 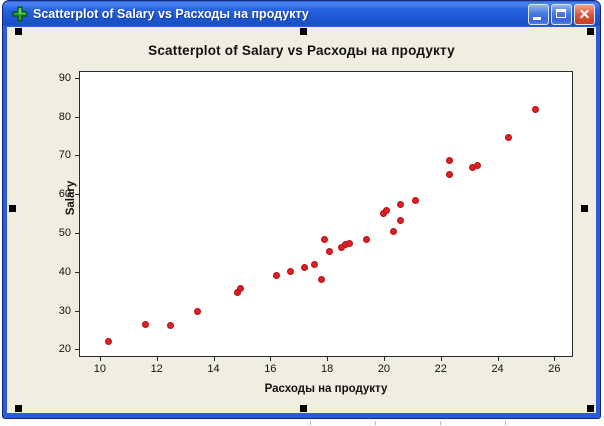 What do you see at coordinates (64, 233) in the screenshot?
I see `y-tick-label: 50` at bounding box center [64, 233].